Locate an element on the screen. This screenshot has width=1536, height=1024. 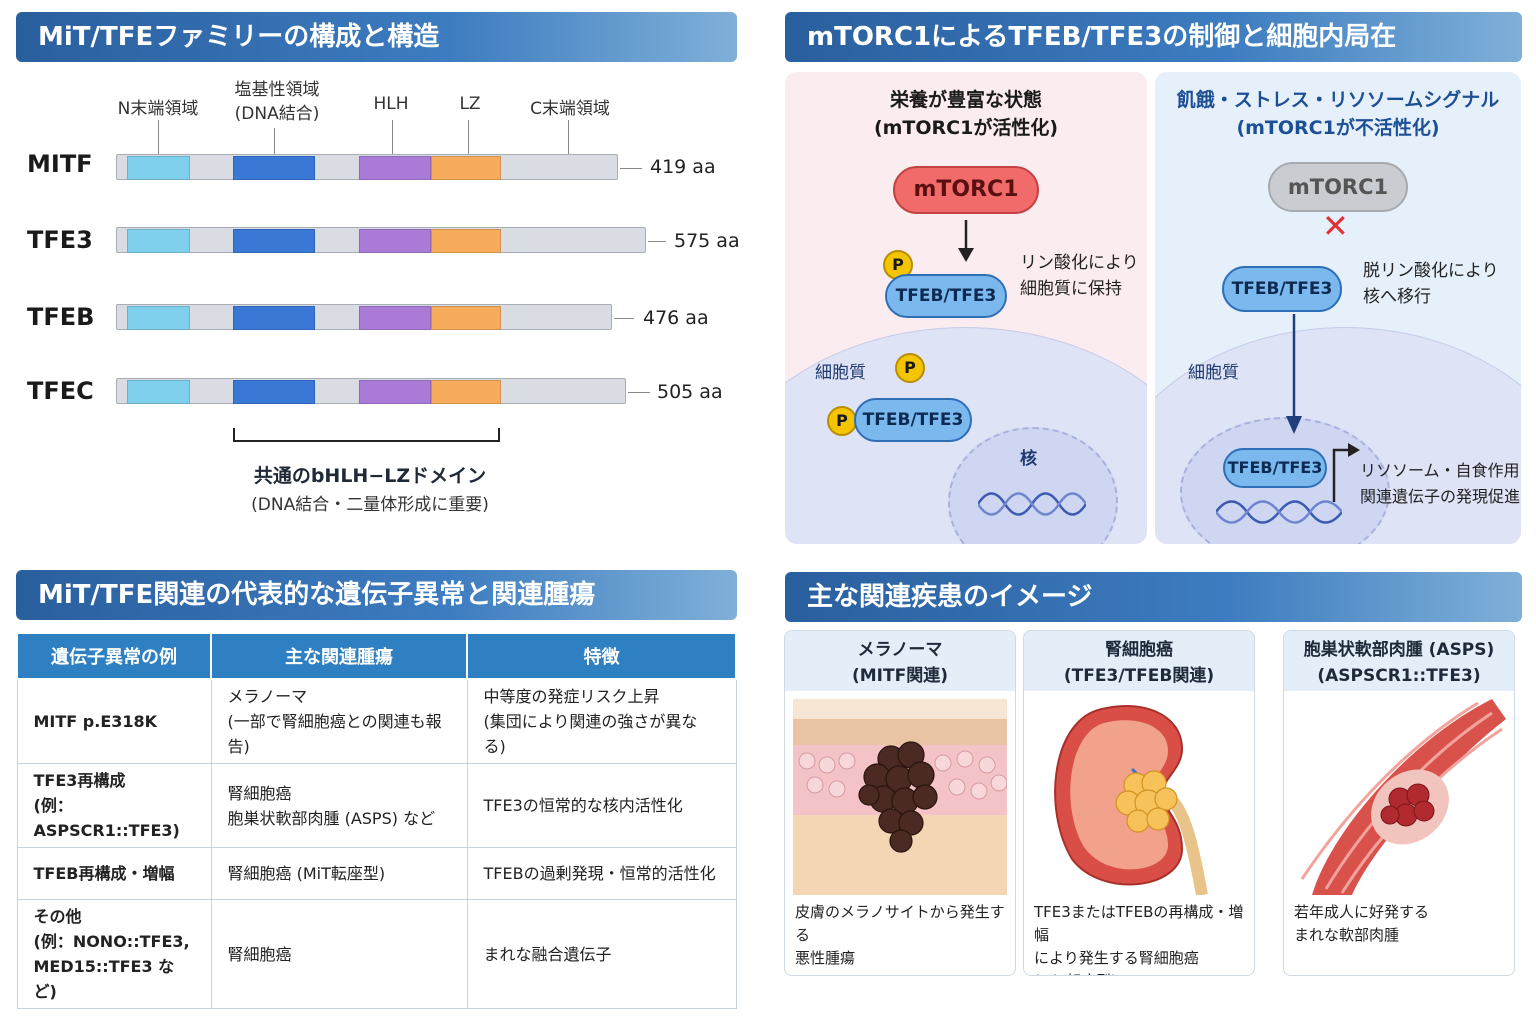
gene-tfe3-bar is located at coordinates (381, 240).